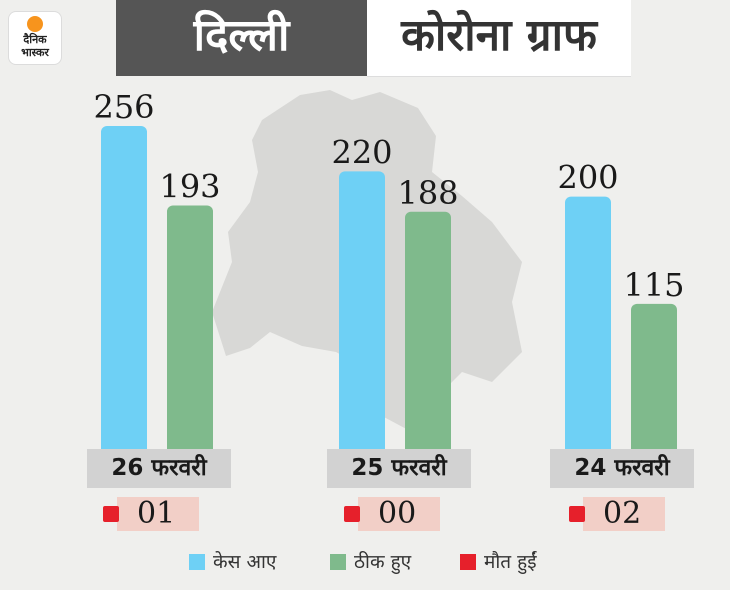  What do you see at coordinates (653, 285) in the screenshot?
I see `data-label-recovered: 115` at bounding box center [653, 285].